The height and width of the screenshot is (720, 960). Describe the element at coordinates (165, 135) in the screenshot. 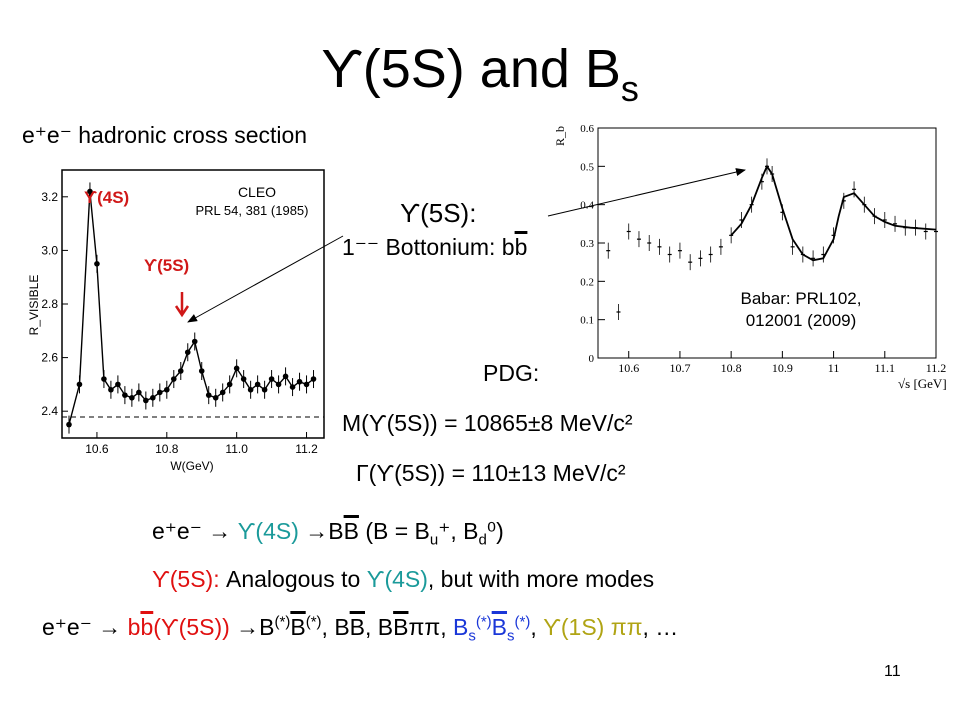

I see `left-heading: e⁺e⁻ hadronic cross section` at that location.